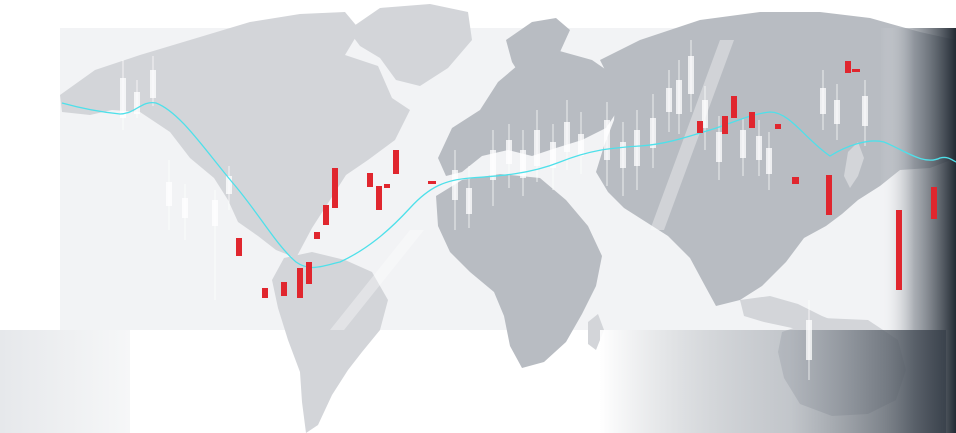 The height and width of the screenshot is (433, 956). What do you see at coordinates (65, 381) in the screenshot?
I see `lower-left-panel` at bounding box center [65, 381].